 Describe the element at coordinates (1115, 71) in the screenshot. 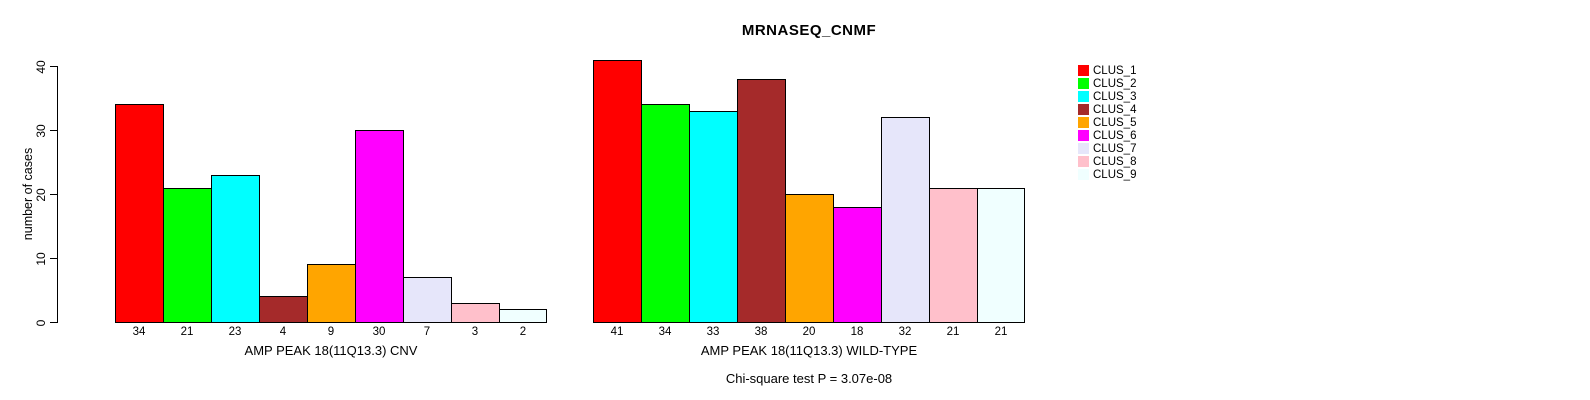

I see `legend-label-clus_1: CLUS_1` at that location.